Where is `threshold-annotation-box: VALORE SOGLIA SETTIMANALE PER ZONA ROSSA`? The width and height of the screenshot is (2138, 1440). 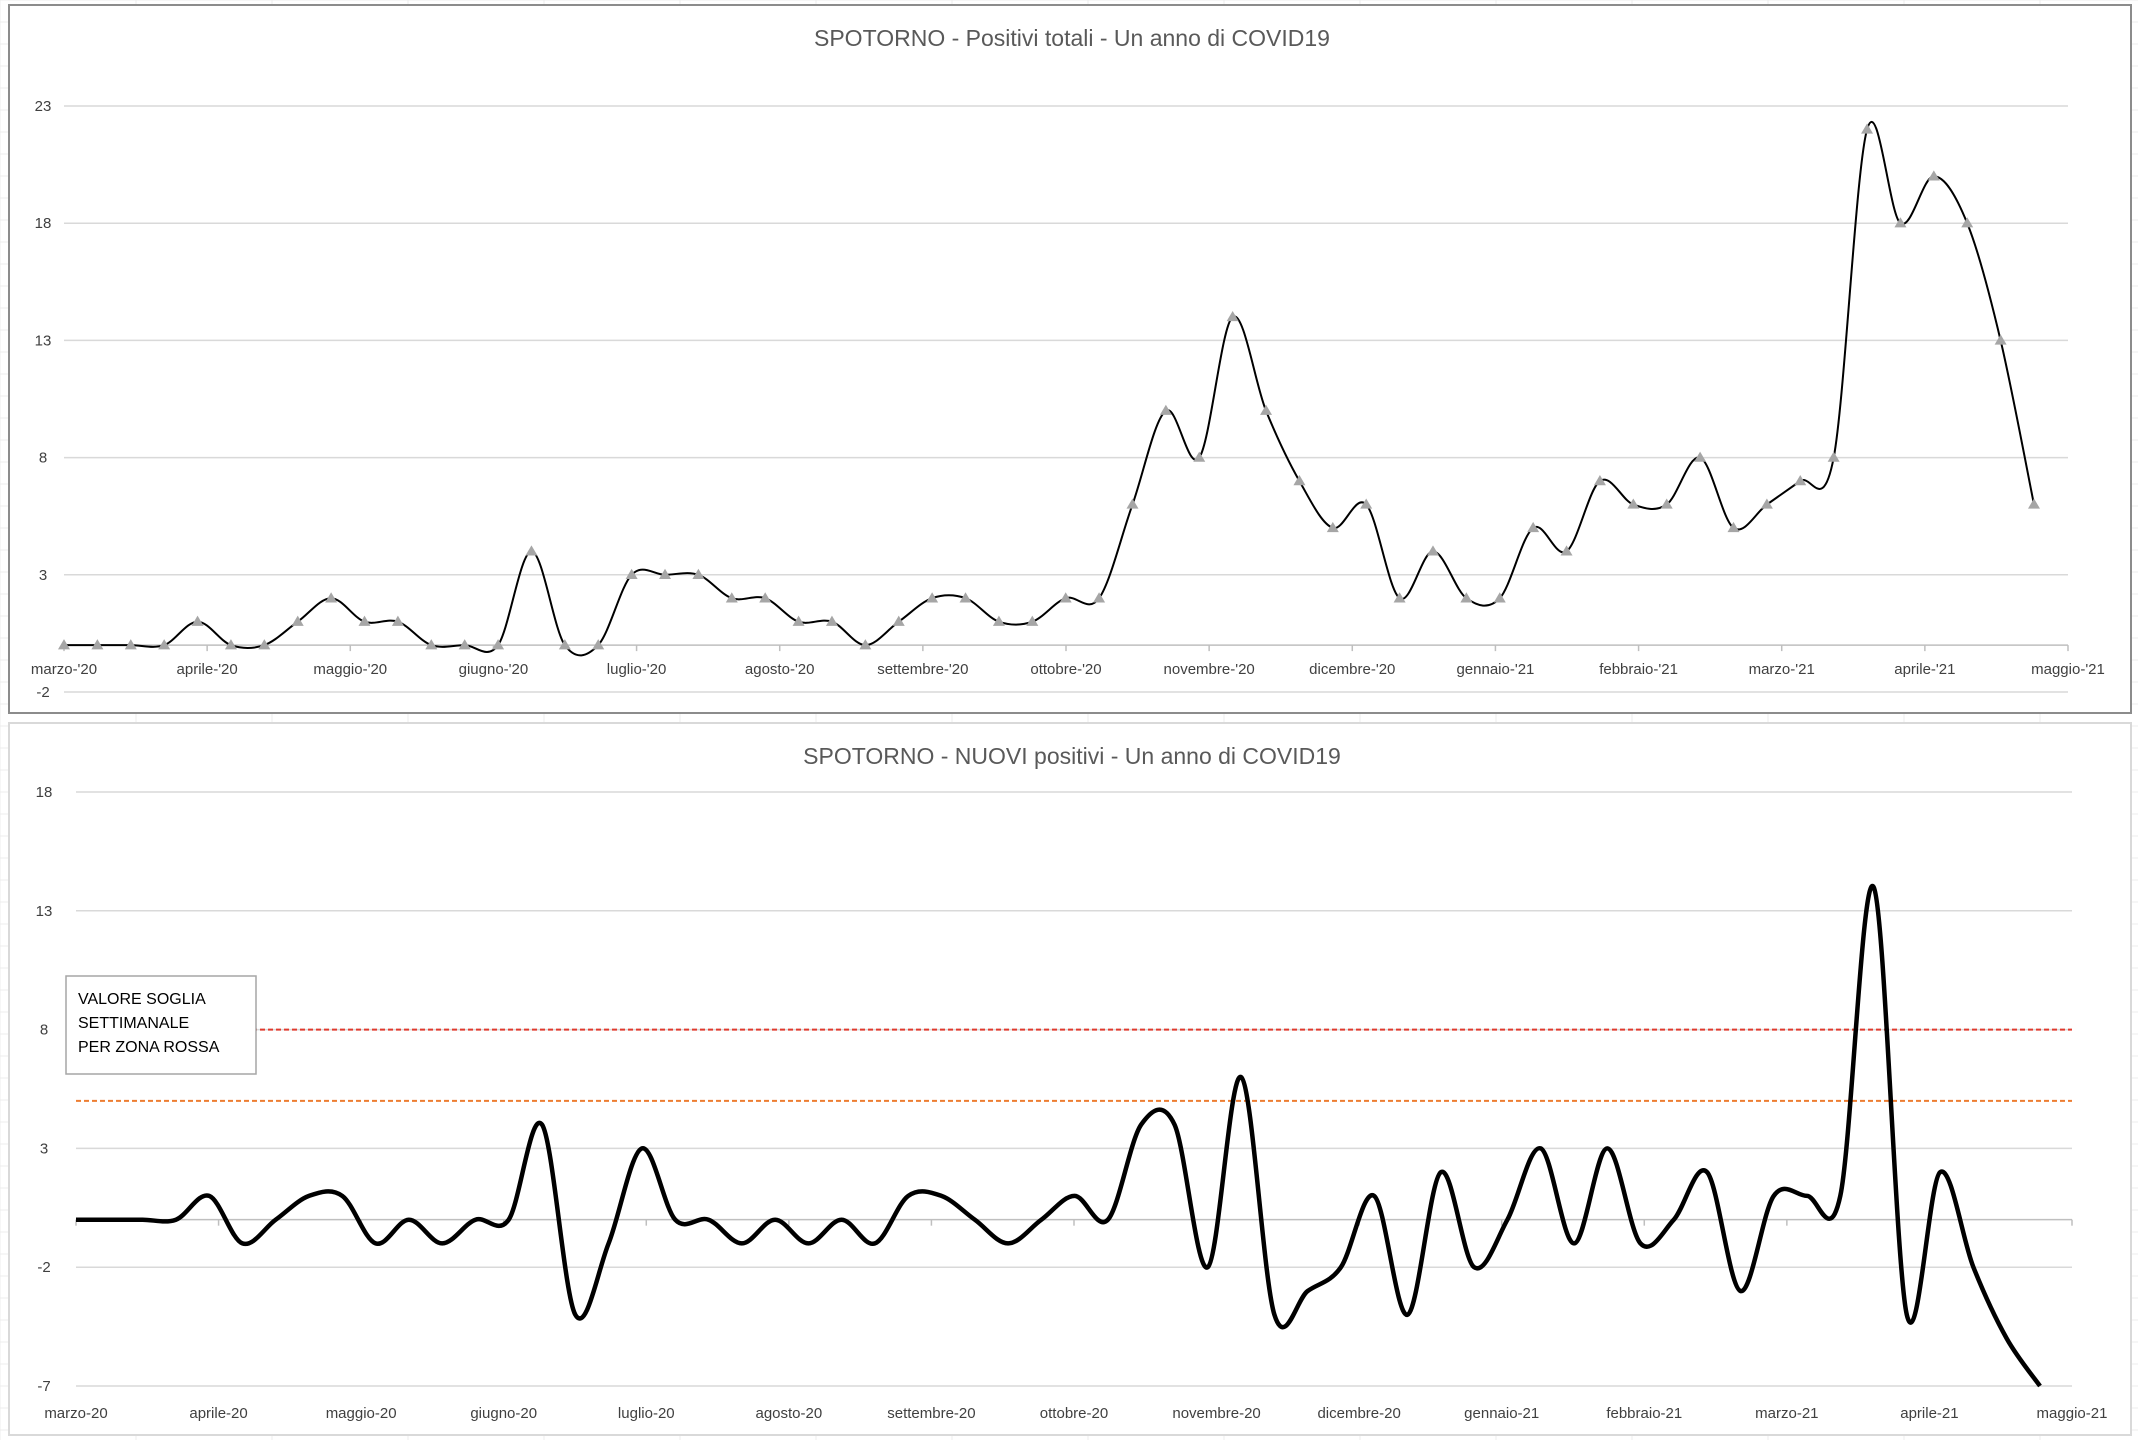 threshold-annotation-box: VALORE SOGLIA SETTIMANALE PER ZONA ROSSA is located at coordinates (161, 1025).